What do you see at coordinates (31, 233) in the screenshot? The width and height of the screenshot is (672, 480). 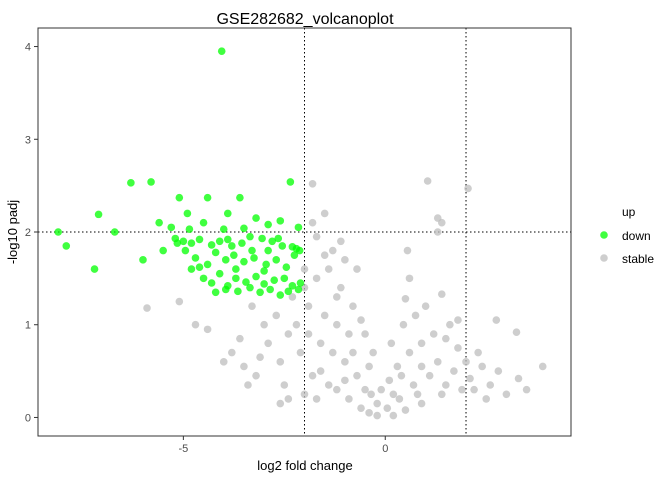 I see `y-axis-ticks: 0 1 2 3 4` at bounding box center [31, 233].